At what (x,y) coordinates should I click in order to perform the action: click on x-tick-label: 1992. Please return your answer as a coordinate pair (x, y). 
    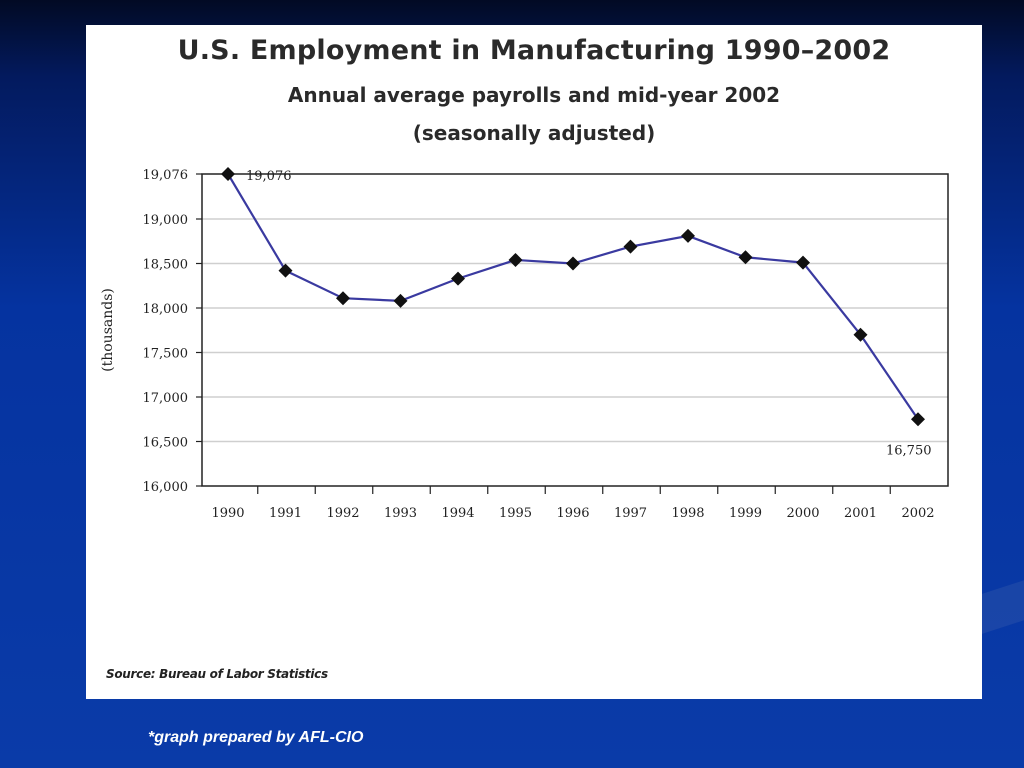
    Looking at the image, I should click on (342, 513).